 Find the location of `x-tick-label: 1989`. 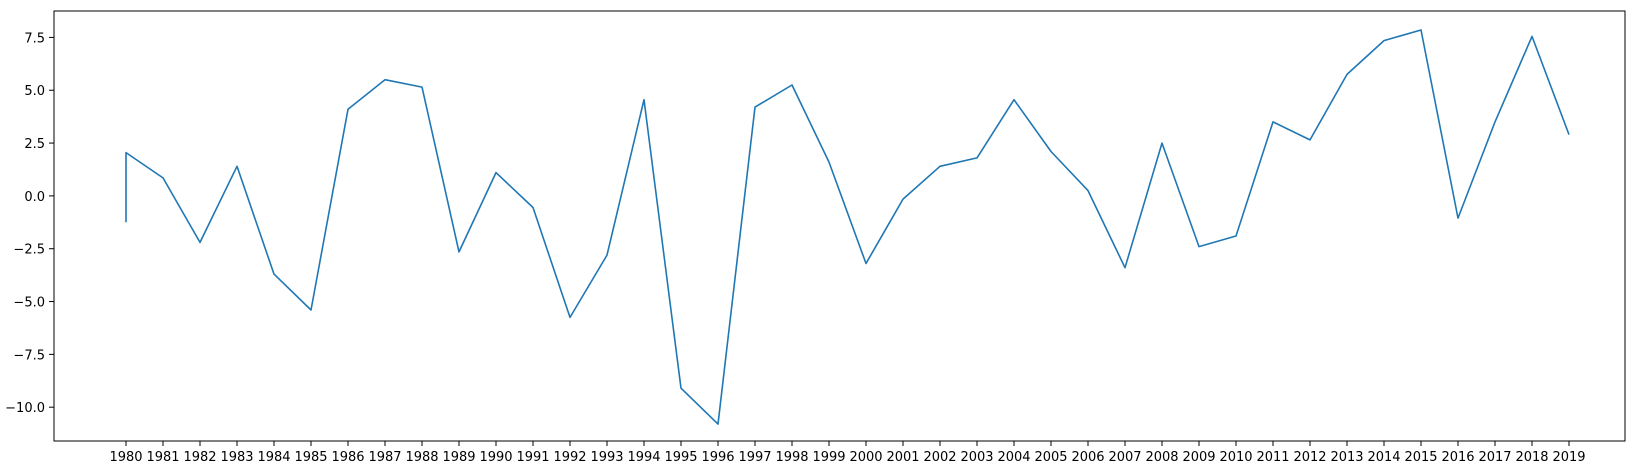

x-tick-label: 1989 is located at coordinates (458, 457).